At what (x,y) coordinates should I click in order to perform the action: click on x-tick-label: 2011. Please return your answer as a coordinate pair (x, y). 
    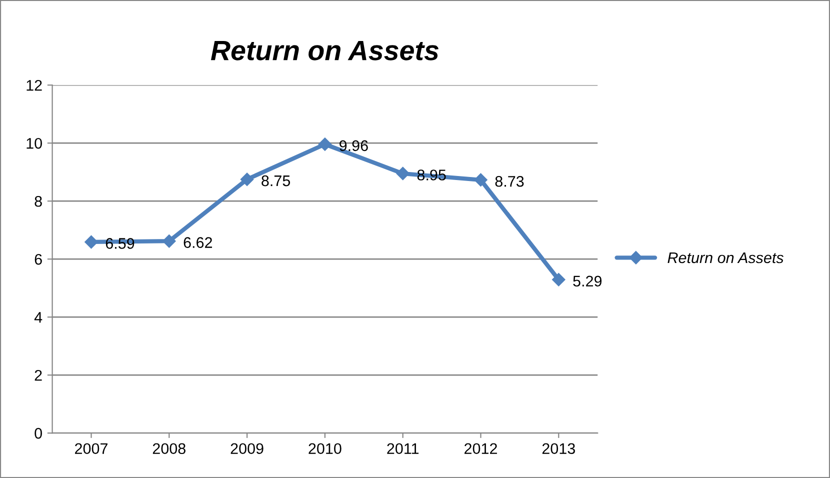
    Looking at the image, I should click on (403, 448).